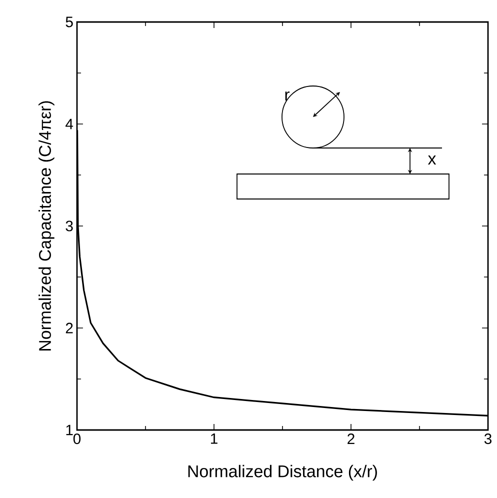 This screenshot has height=498, width=497. Describe the element at coordinates (287, 96) in the screenshot. I see `annotation: r` at that location.